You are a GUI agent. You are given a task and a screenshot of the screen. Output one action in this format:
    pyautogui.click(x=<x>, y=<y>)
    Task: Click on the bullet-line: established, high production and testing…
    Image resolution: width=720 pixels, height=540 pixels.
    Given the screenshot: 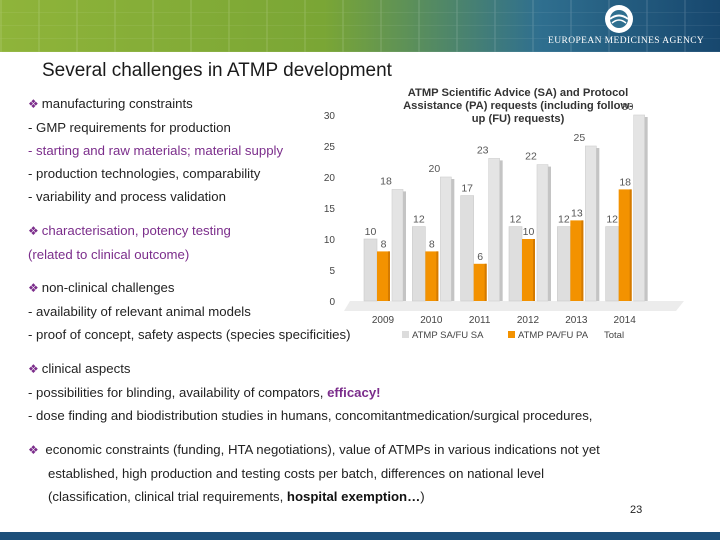 What is the action you would take?
    pyautogui.click(x=296, y=473)
    